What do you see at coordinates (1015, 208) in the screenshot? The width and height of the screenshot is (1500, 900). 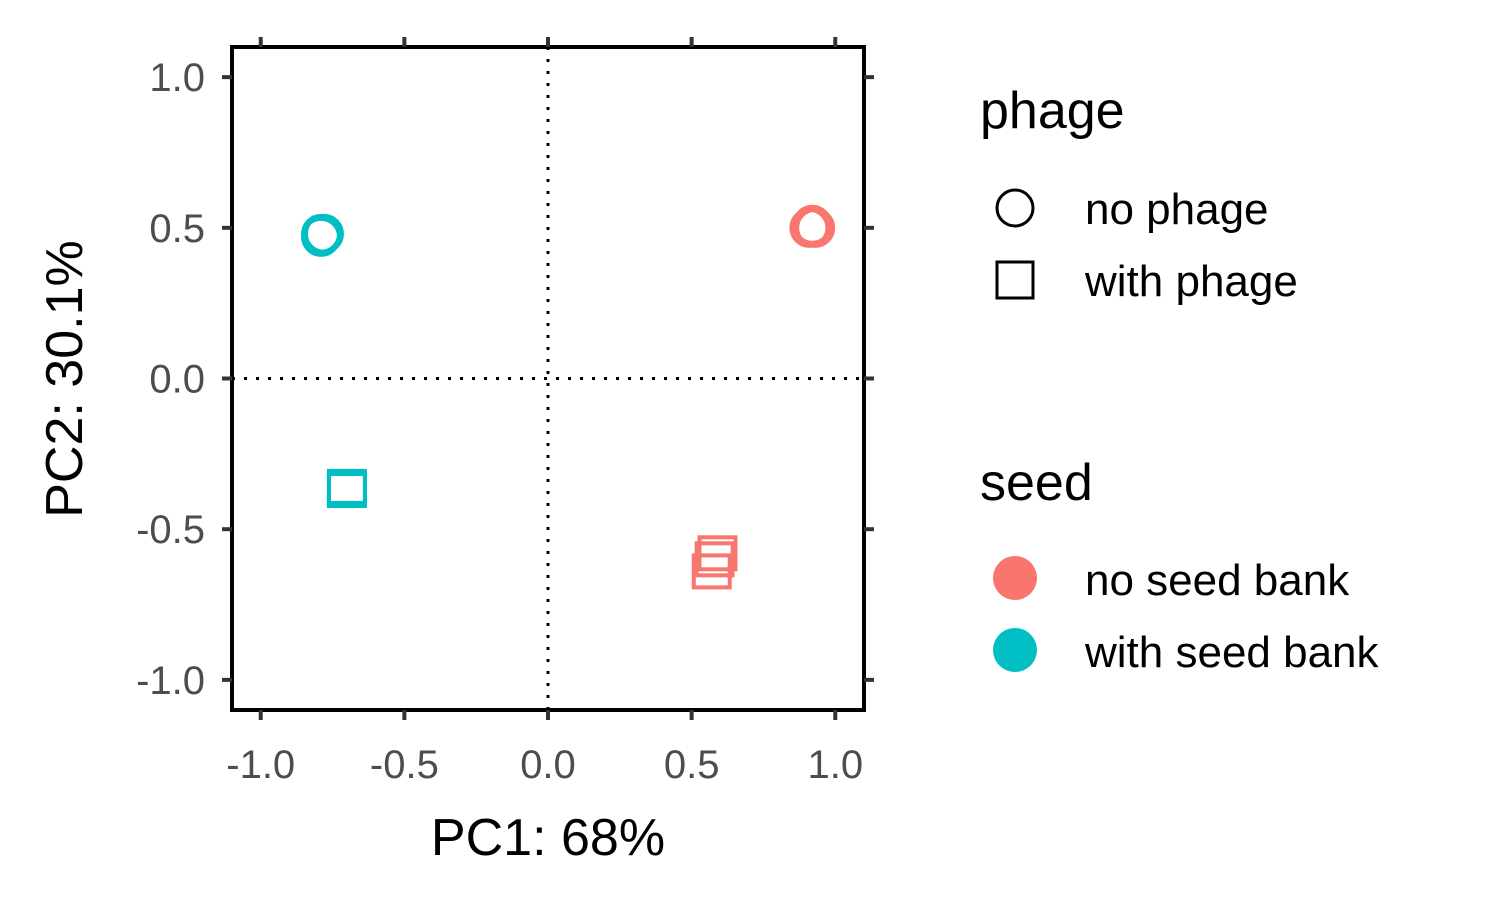 I see `legend-circle-icon` at bounding box center [1015, 208].